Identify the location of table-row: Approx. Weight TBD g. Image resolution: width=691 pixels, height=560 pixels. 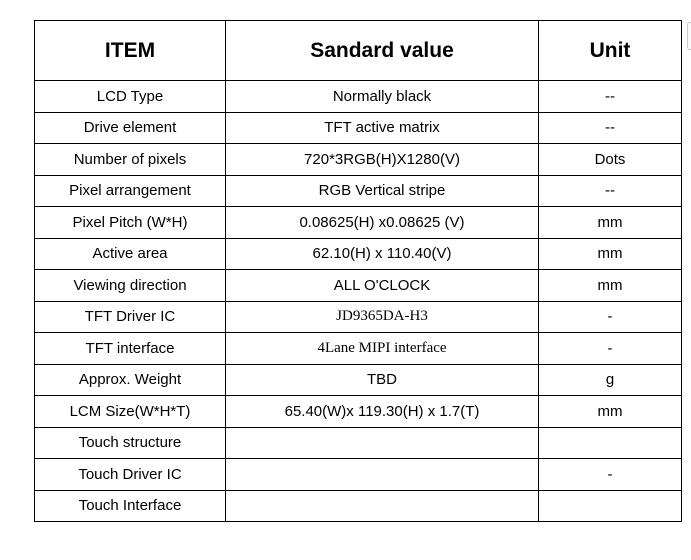
(358, 379).